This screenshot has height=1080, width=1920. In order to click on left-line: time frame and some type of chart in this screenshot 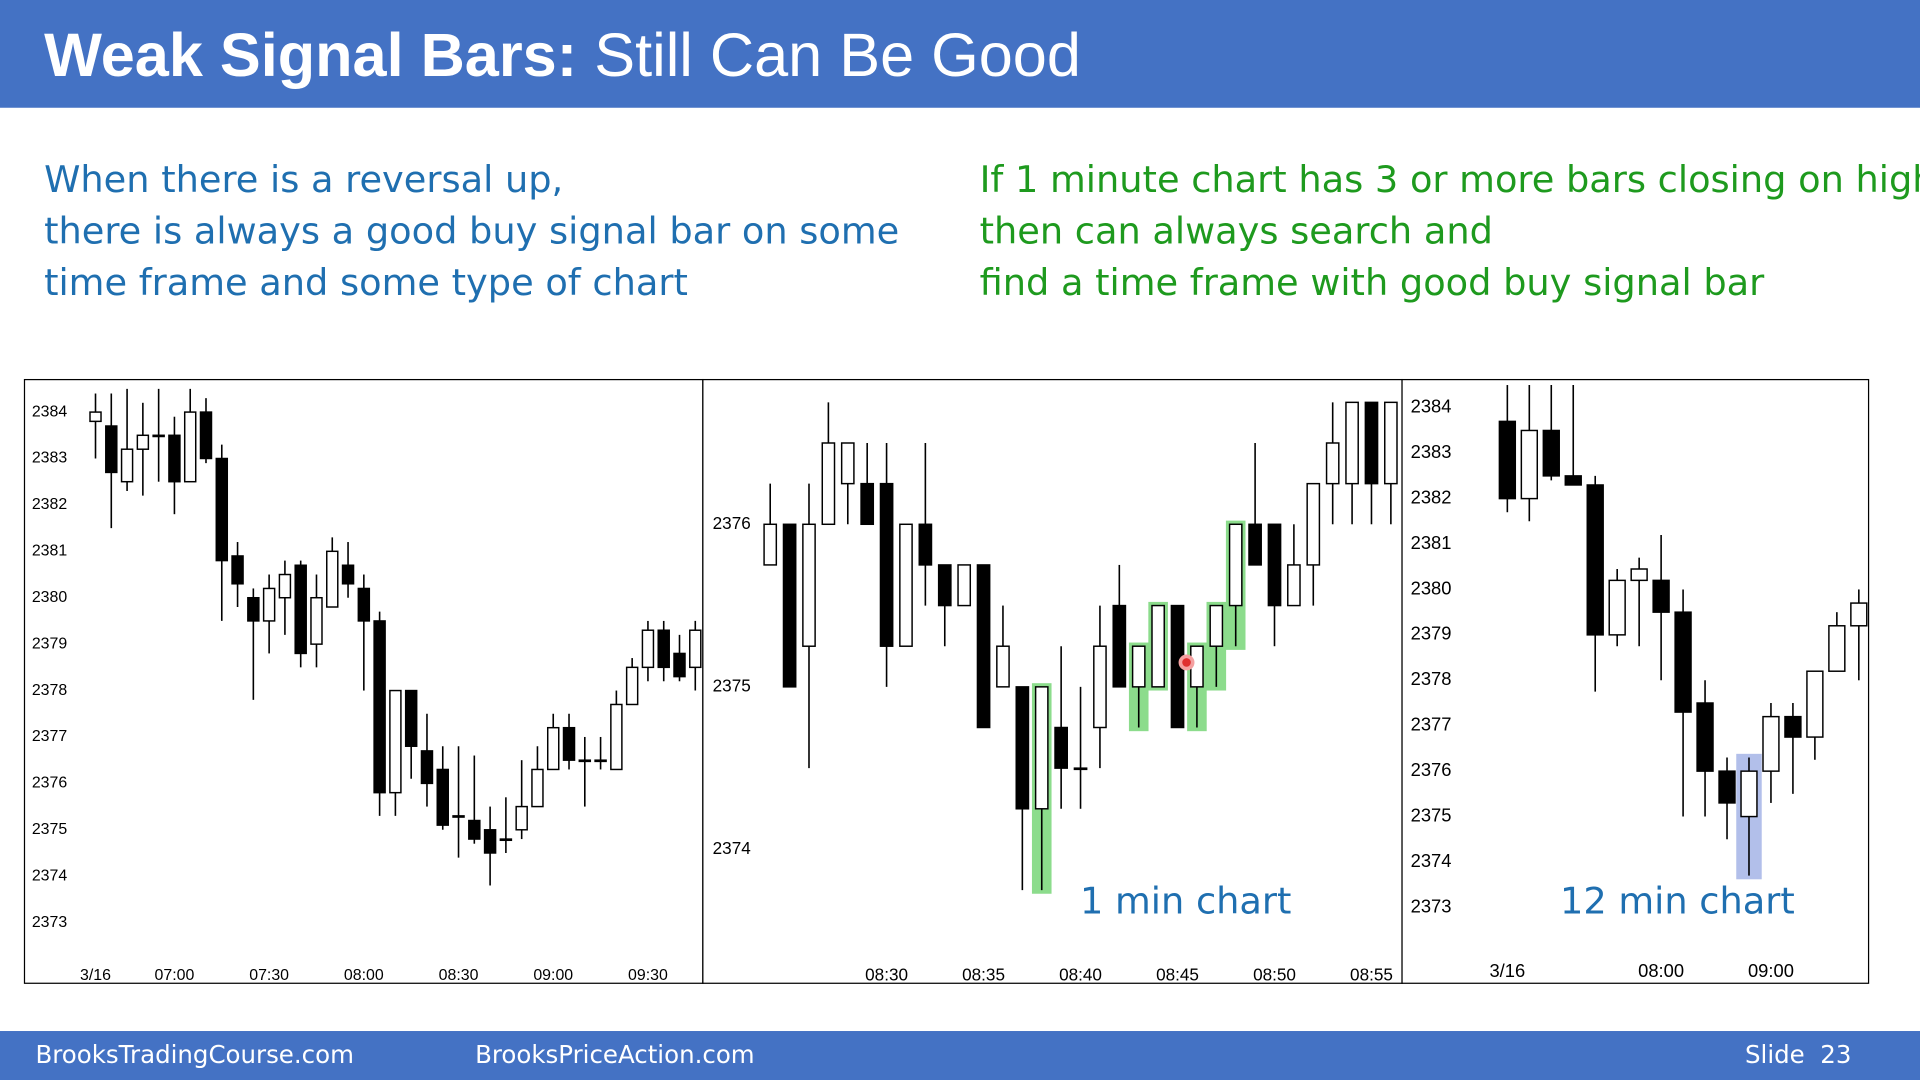, I will do `click(366, 282)`.